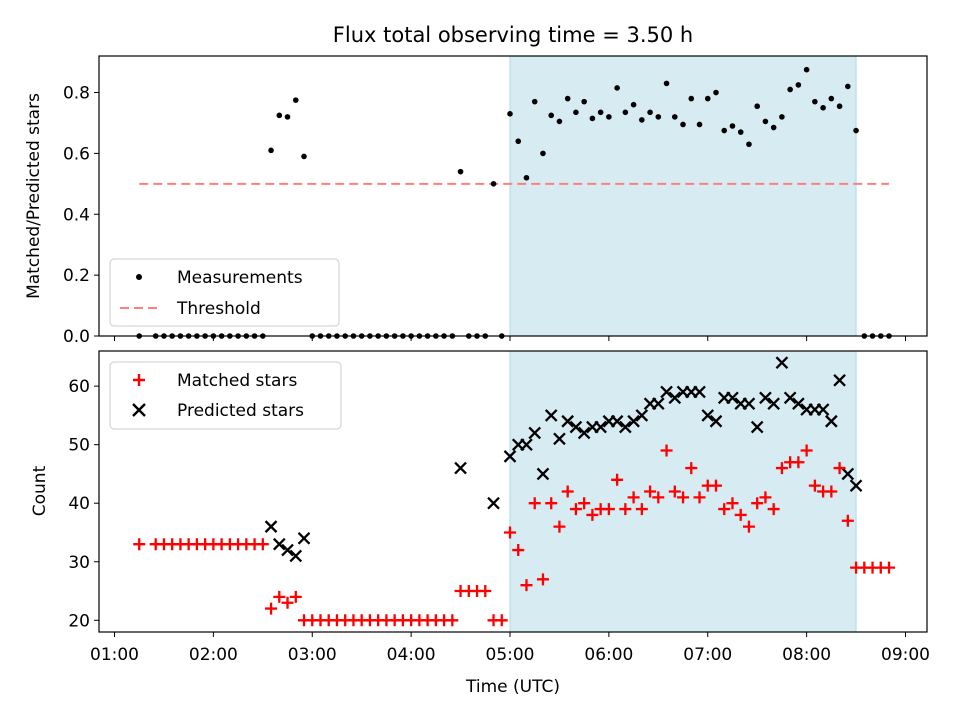  Describe the element at coordinates (707, 655) in the screenshot. I see `x-tick-label: 07:00` at that location.